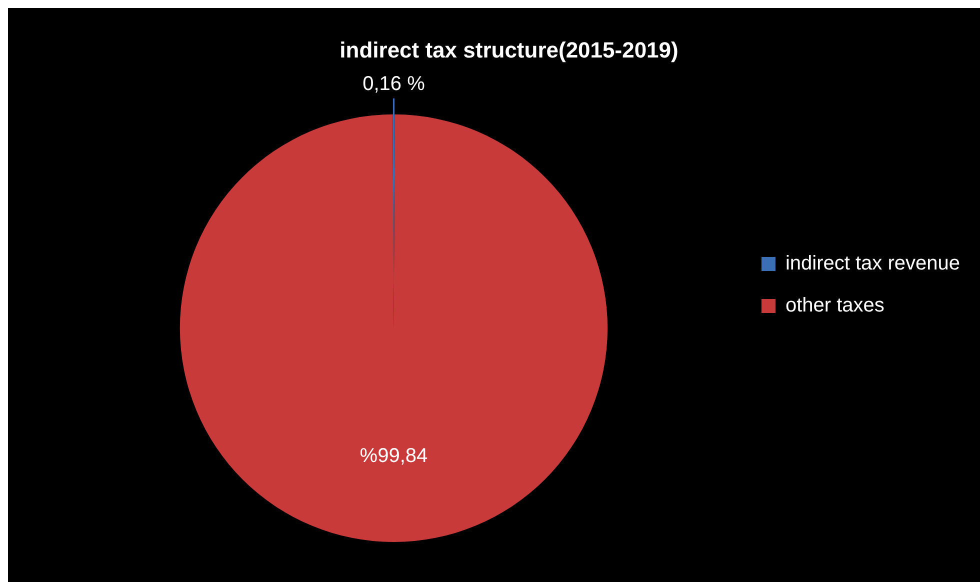  What do you see at coordinates (394, 455) in the screenshot?
I see `data-label: %99,84` at bounding box center [394, 455].